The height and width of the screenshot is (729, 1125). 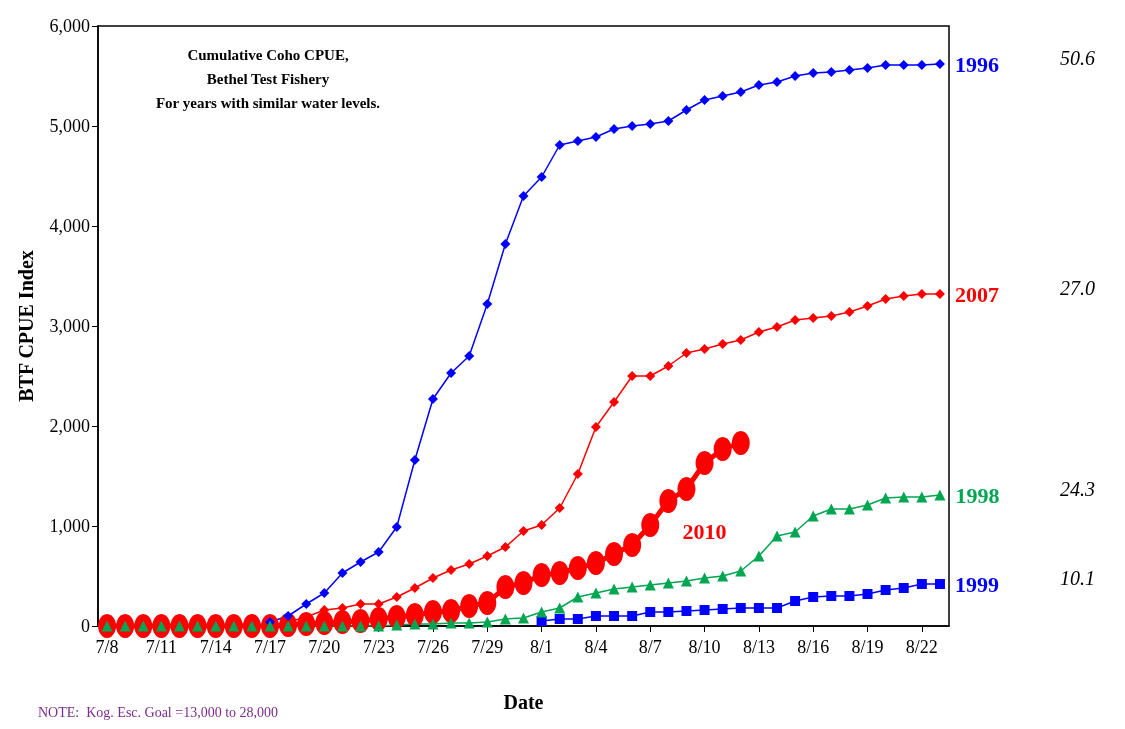 What do you see at coordinates (704, 531) in the screenshot?
I see `series-label: 2010` at bounding box center [704, 531].